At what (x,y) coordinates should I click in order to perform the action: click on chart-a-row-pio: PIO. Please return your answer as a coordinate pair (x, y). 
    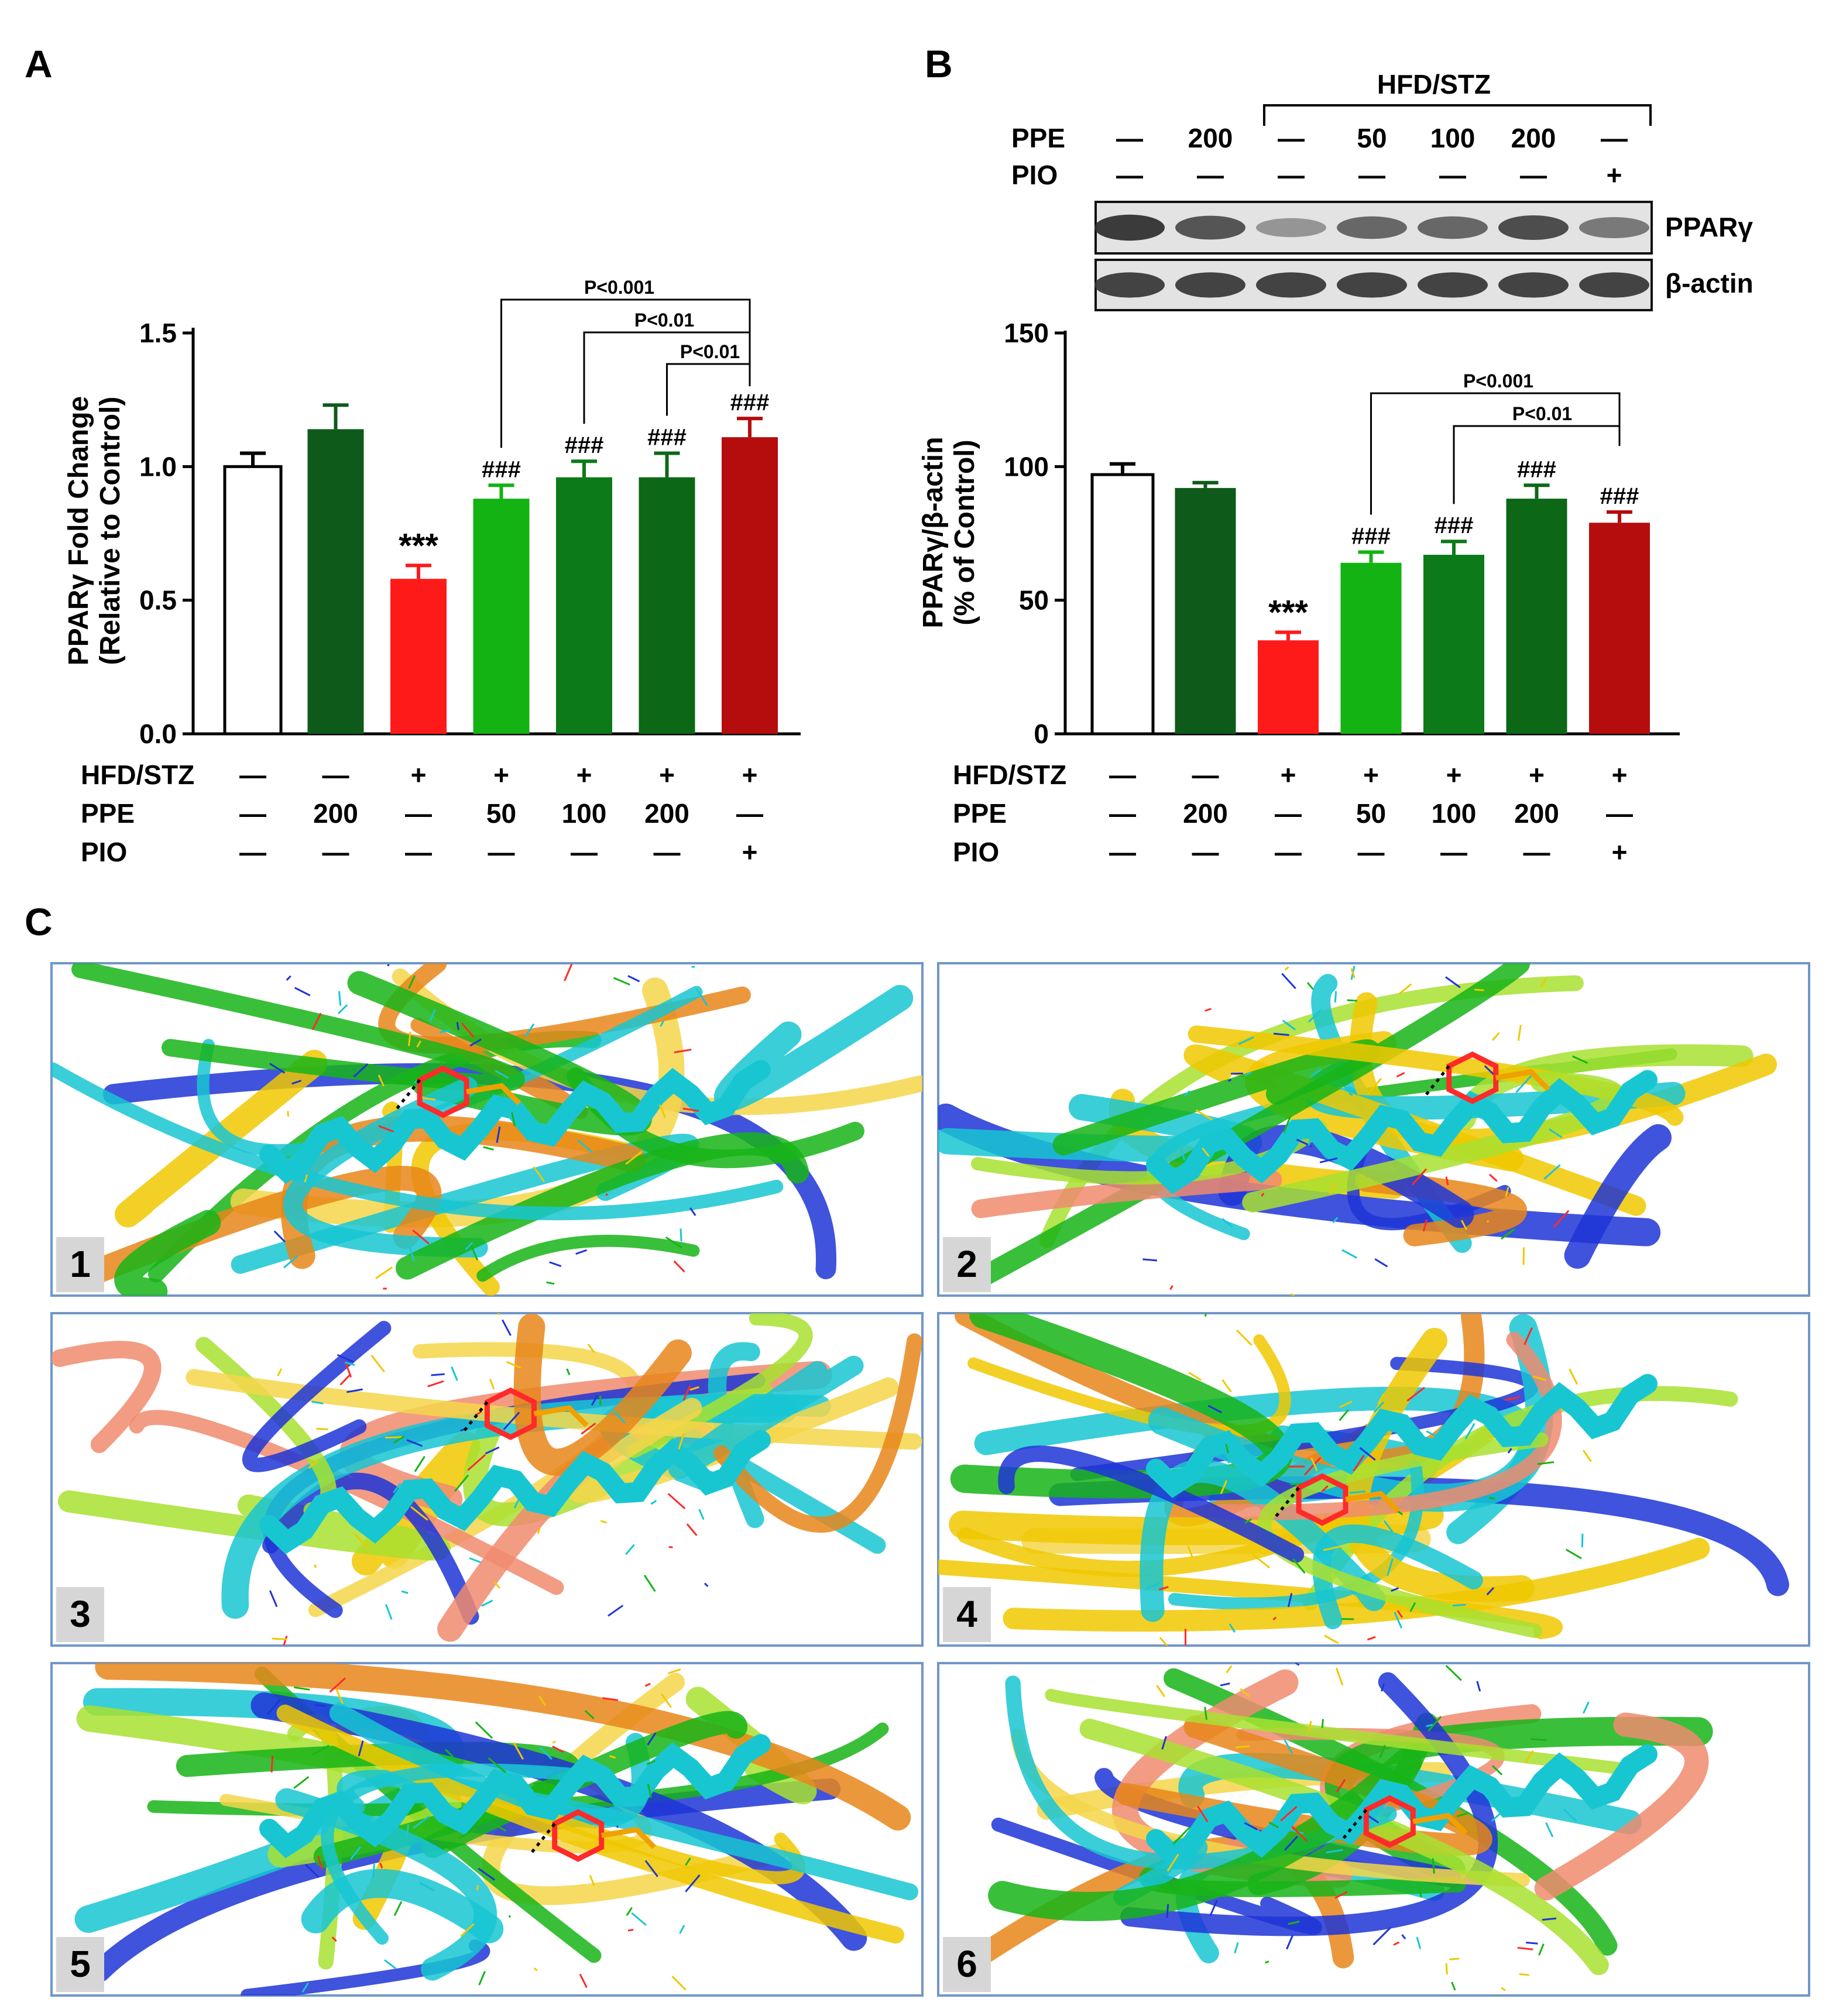
    Looking at the image, I should click on (104, 852).